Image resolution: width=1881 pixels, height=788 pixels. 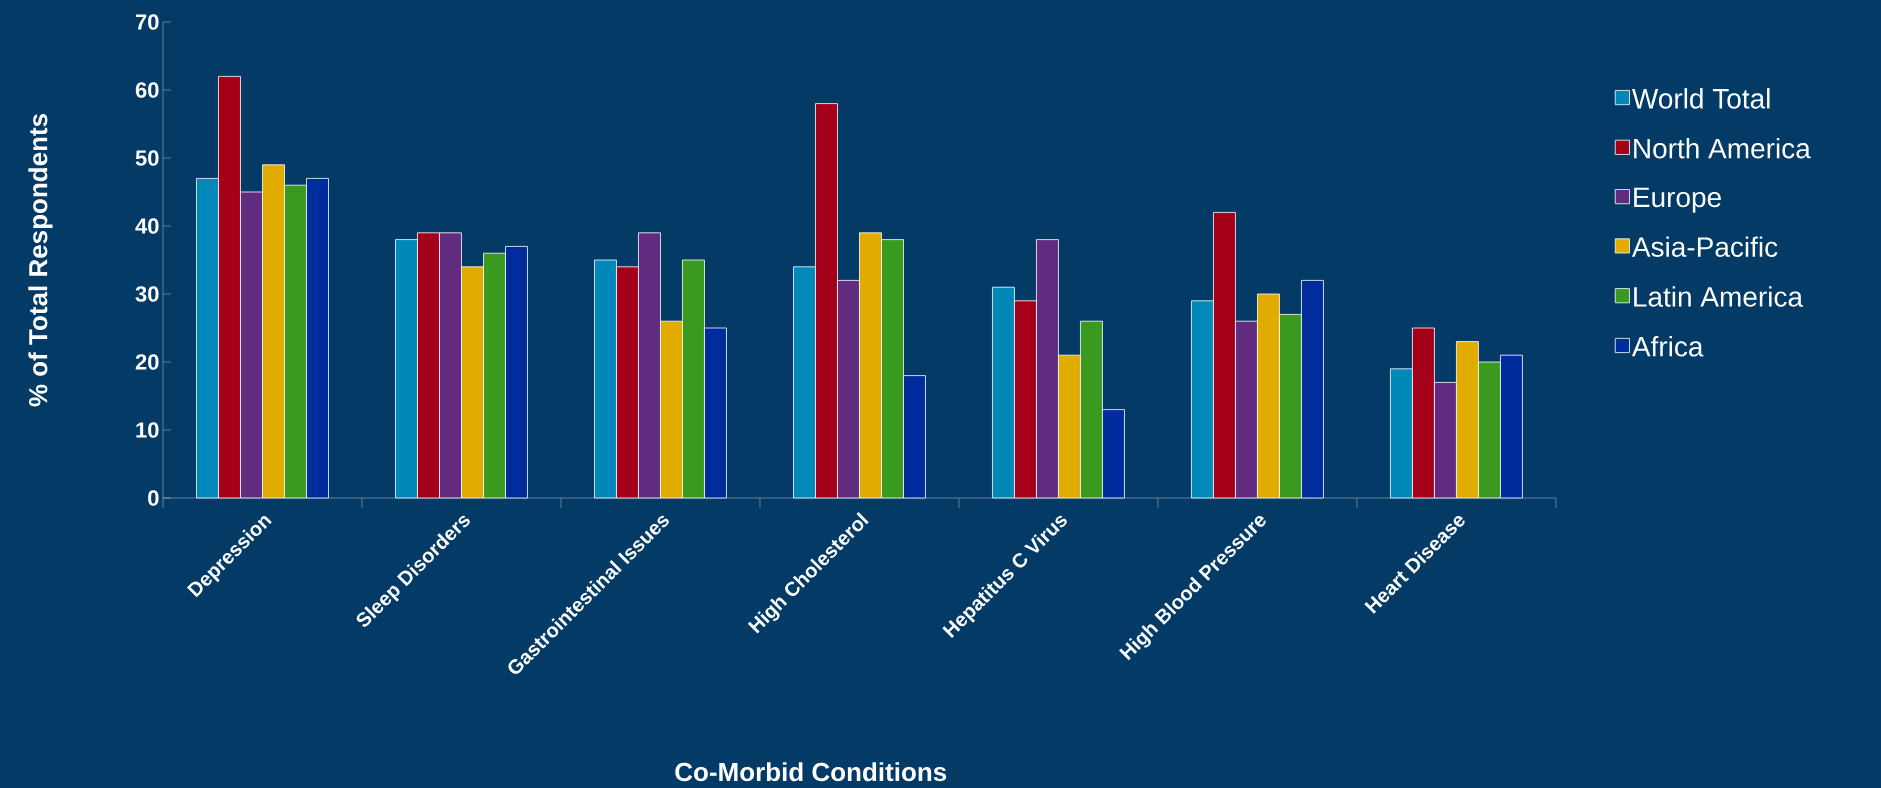 What do you see at coordinates (147, 22) in the screenshot?
I see `y-tick-label: 70` at bounding box center [147, 22].